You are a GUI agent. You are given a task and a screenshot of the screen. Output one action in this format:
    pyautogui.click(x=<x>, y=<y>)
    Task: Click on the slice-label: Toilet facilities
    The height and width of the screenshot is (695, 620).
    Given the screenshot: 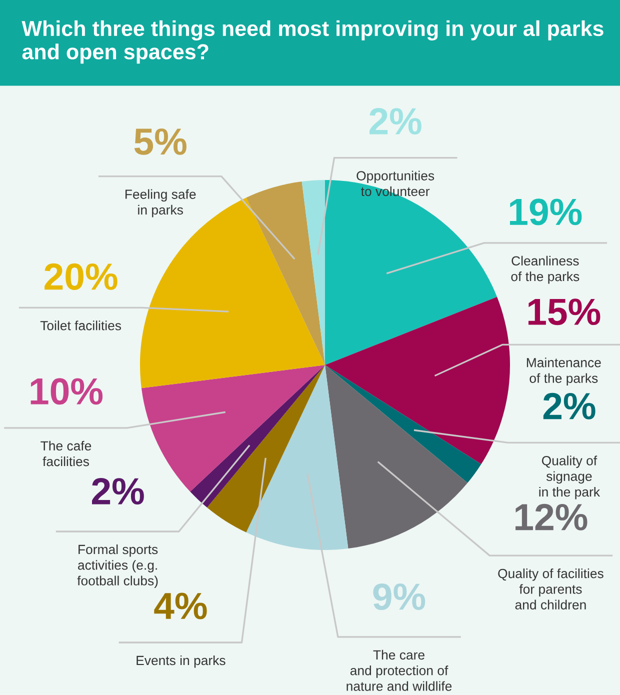 What is the action you would take?
    pyautogui.click(x=81, y=325)
    